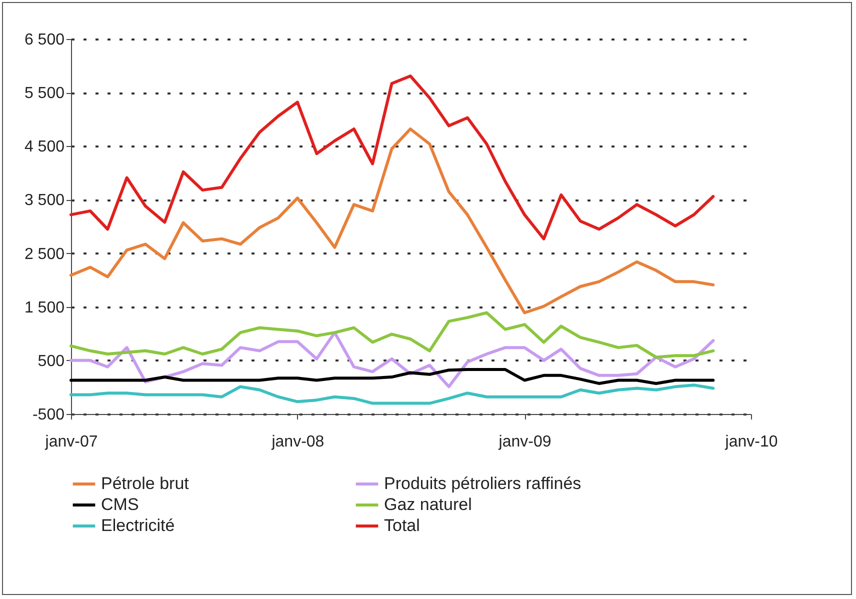 The image size is (856, 599). Describe the element at coordinates (44, 147) in the screenshot. I see `y-tick-label: 4 500` at that location.